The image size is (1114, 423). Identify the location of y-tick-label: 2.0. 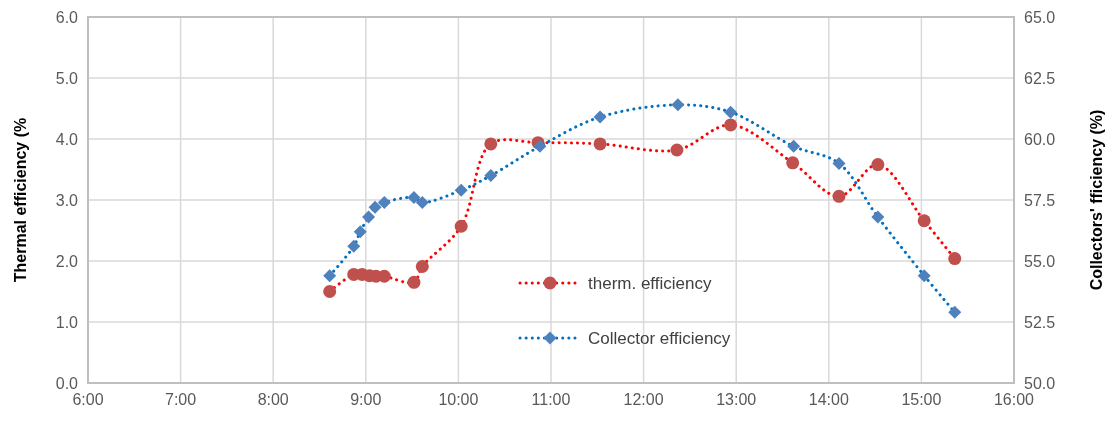
(67, 261).